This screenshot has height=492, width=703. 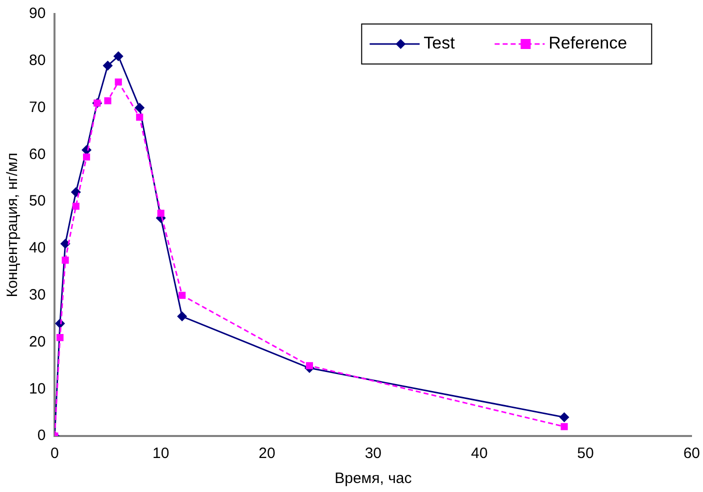 What do you see at coordinates (37, 295) in the screenshot?
I see `y-tick-label: 30` at bounding box center [37, 295].